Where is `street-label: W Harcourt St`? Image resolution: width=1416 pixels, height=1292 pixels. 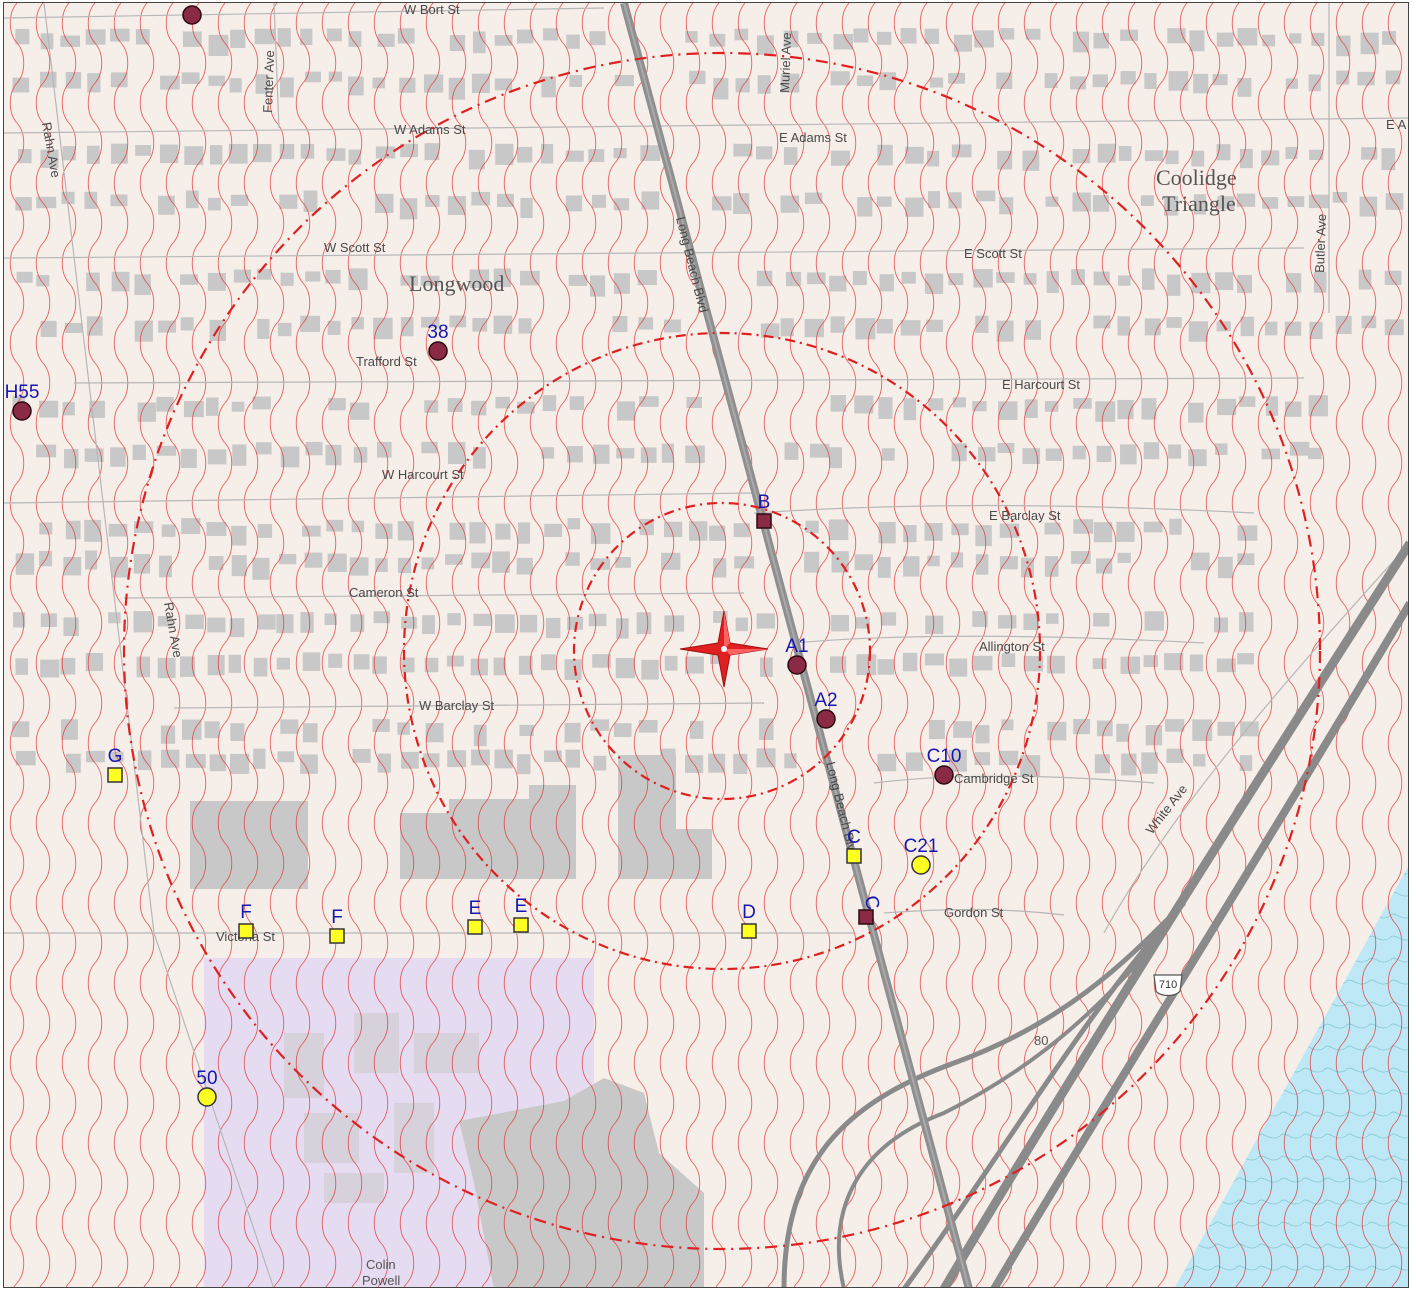
street-label: W Harcourt St is located at coordinates (423, 474).